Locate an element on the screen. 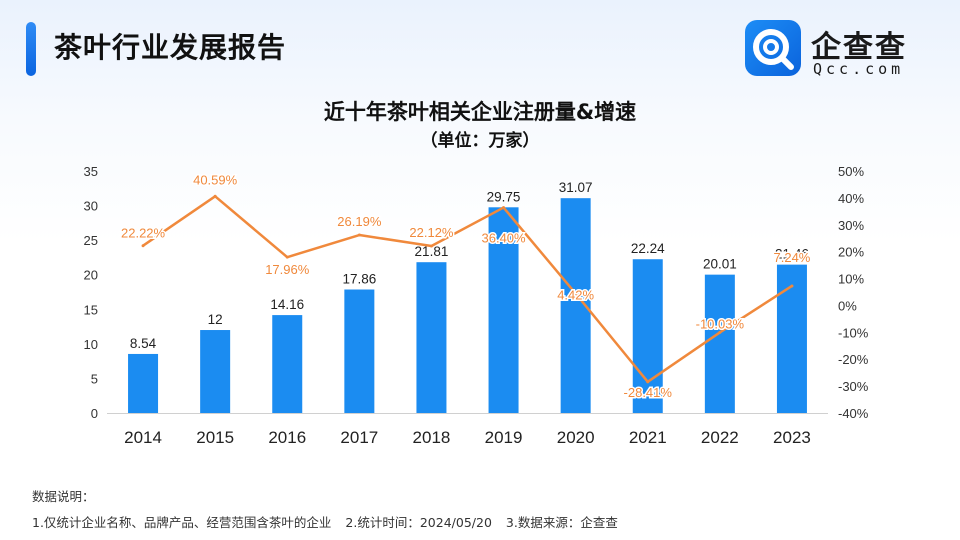  y-right-tick-label: 30% is located at coordinates (851, 225).